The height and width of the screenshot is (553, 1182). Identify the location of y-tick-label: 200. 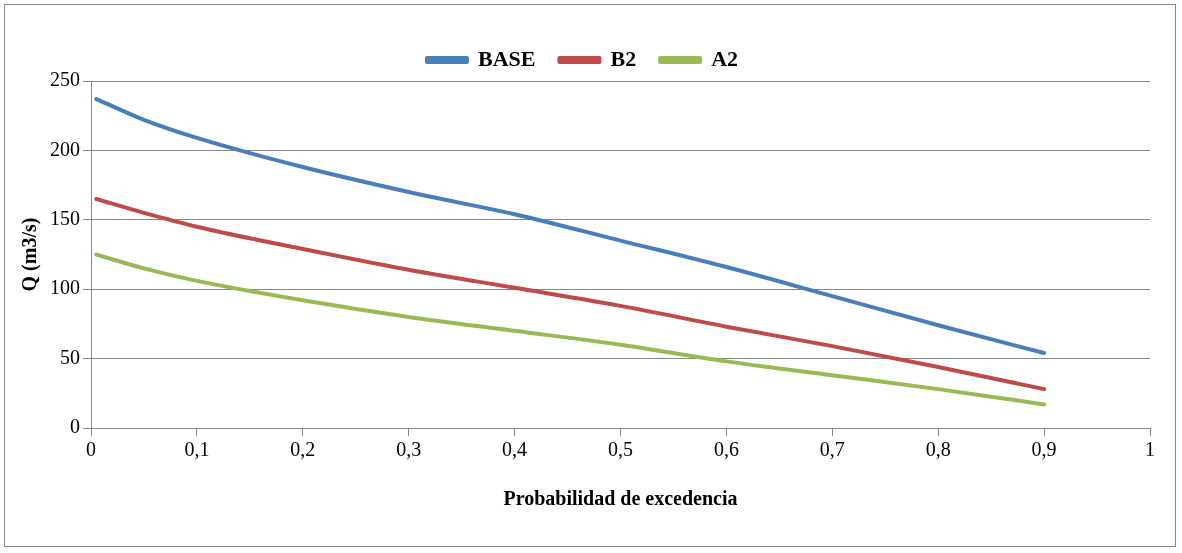
(65, 148).